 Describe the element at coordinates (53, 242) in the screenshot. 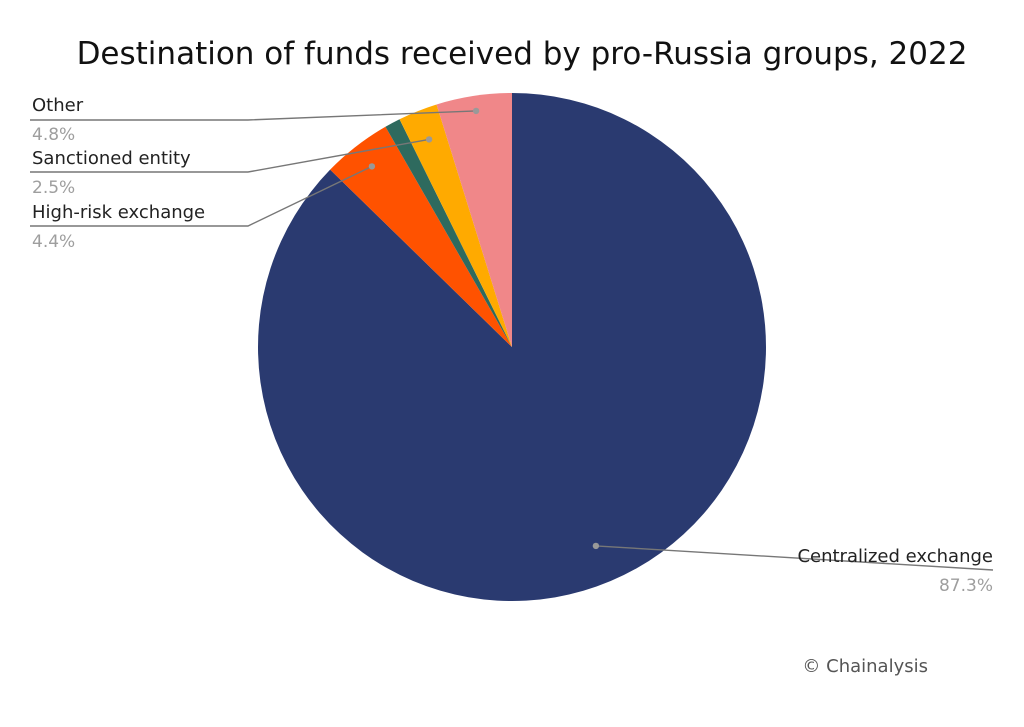

I see `slice-value-high-risk-exchange: 4.4%` at that location.